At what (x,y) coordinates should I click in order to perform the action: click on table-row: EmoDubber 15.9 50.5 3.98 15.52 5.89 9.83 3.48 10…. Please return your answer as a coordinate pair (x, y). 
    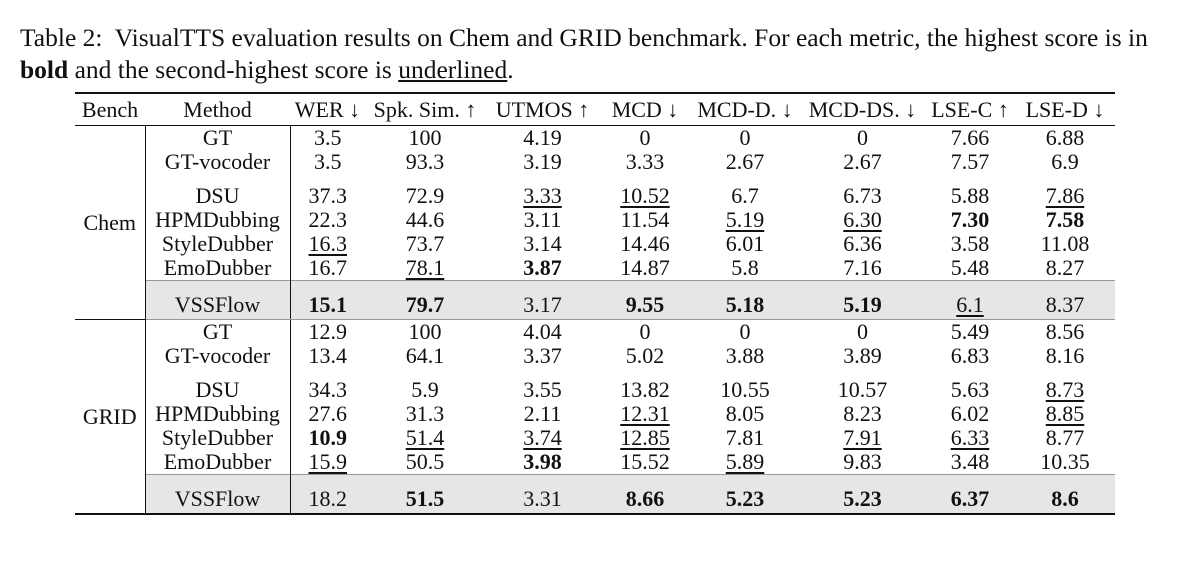
    Looking at the image, I should click on (595, 462).